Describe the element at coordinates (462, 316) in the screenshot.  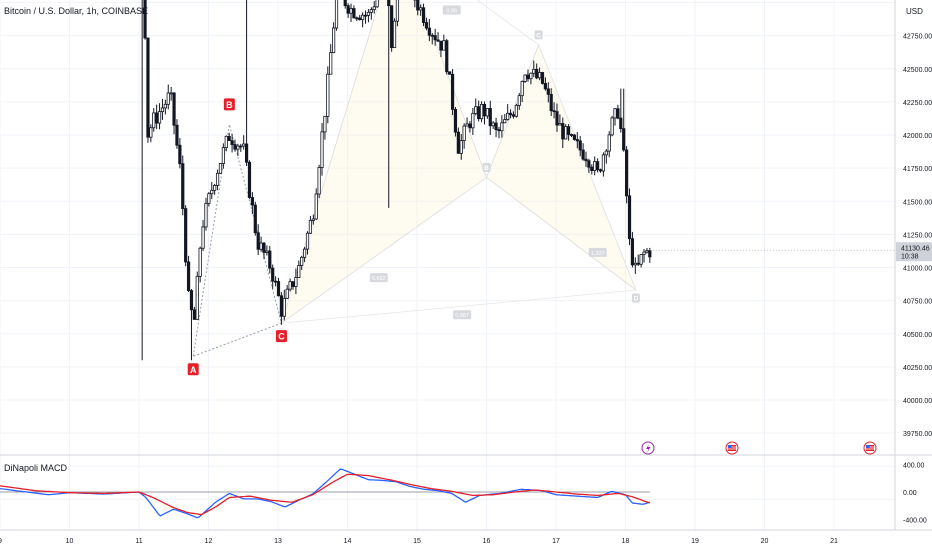
I see `ratio-label: 0.887` at that location.